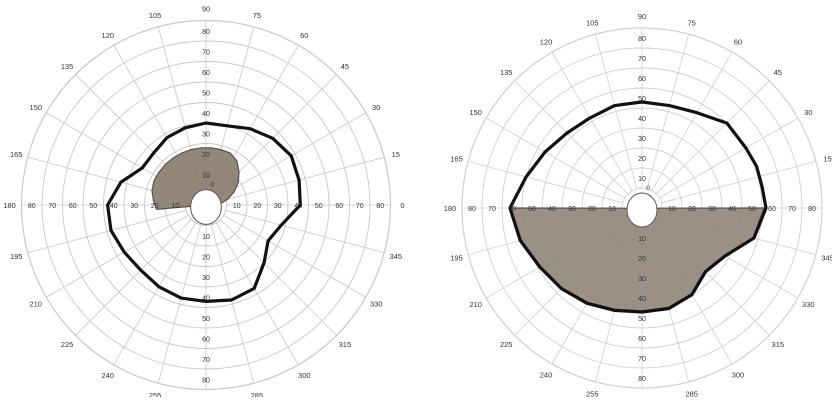 The image size is (832, 402). I want to click on angle-label: 210, so click(475, 304).